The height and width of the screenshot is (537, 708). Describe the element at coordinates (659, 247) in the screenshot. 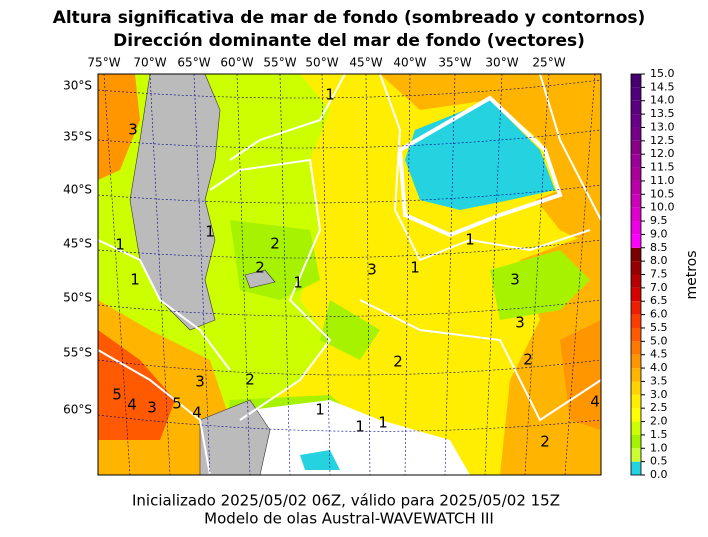

I see `colorbar-tick-label: 8.5` at that location.